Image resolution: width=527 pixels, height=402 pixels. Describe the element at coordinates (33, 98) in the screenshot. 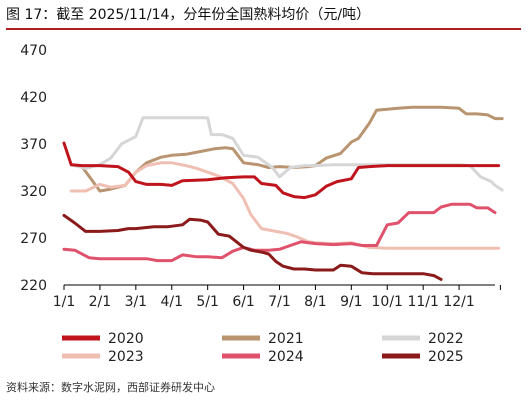

I see `y-tick-label: 420` at that location.